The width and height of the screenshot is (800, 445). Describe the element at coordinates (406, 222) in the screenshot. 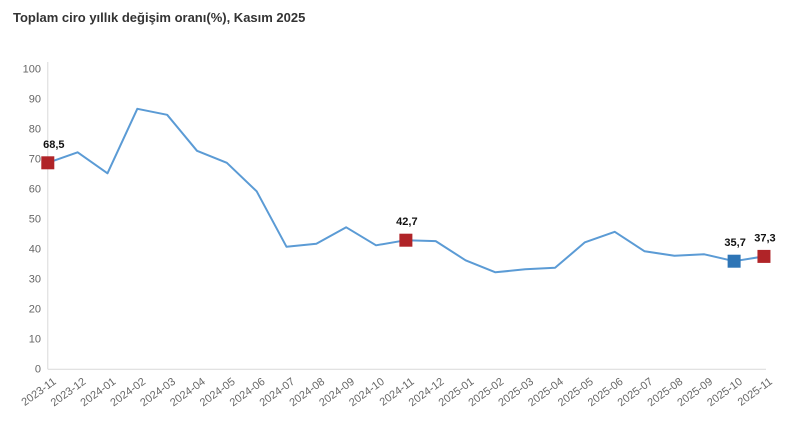

I see `point-label-2024-11: 42,7` at that location.